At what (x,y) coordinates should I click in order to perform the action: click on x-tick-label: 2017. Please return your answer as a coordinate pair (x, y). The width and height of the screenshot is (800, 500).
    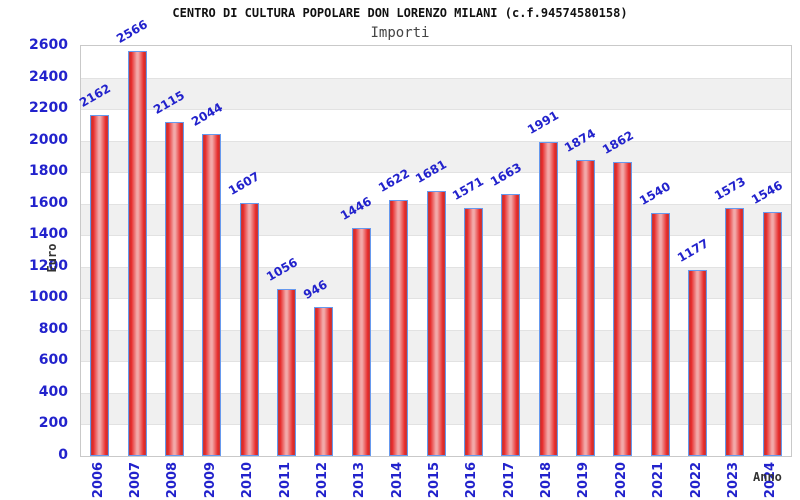
    Looking at the image, I should click on (509, 480).